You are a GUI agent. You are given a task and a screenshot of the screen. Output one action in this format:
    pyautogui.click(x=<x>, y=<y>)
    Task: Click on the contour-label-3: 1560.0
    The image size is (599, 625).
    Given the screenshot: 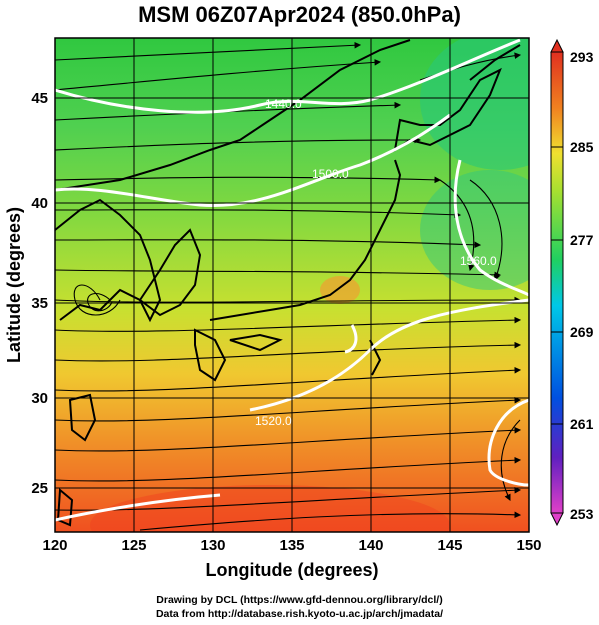 What is the action you would take?
    pyautogui.click(x=478, y=261)
    